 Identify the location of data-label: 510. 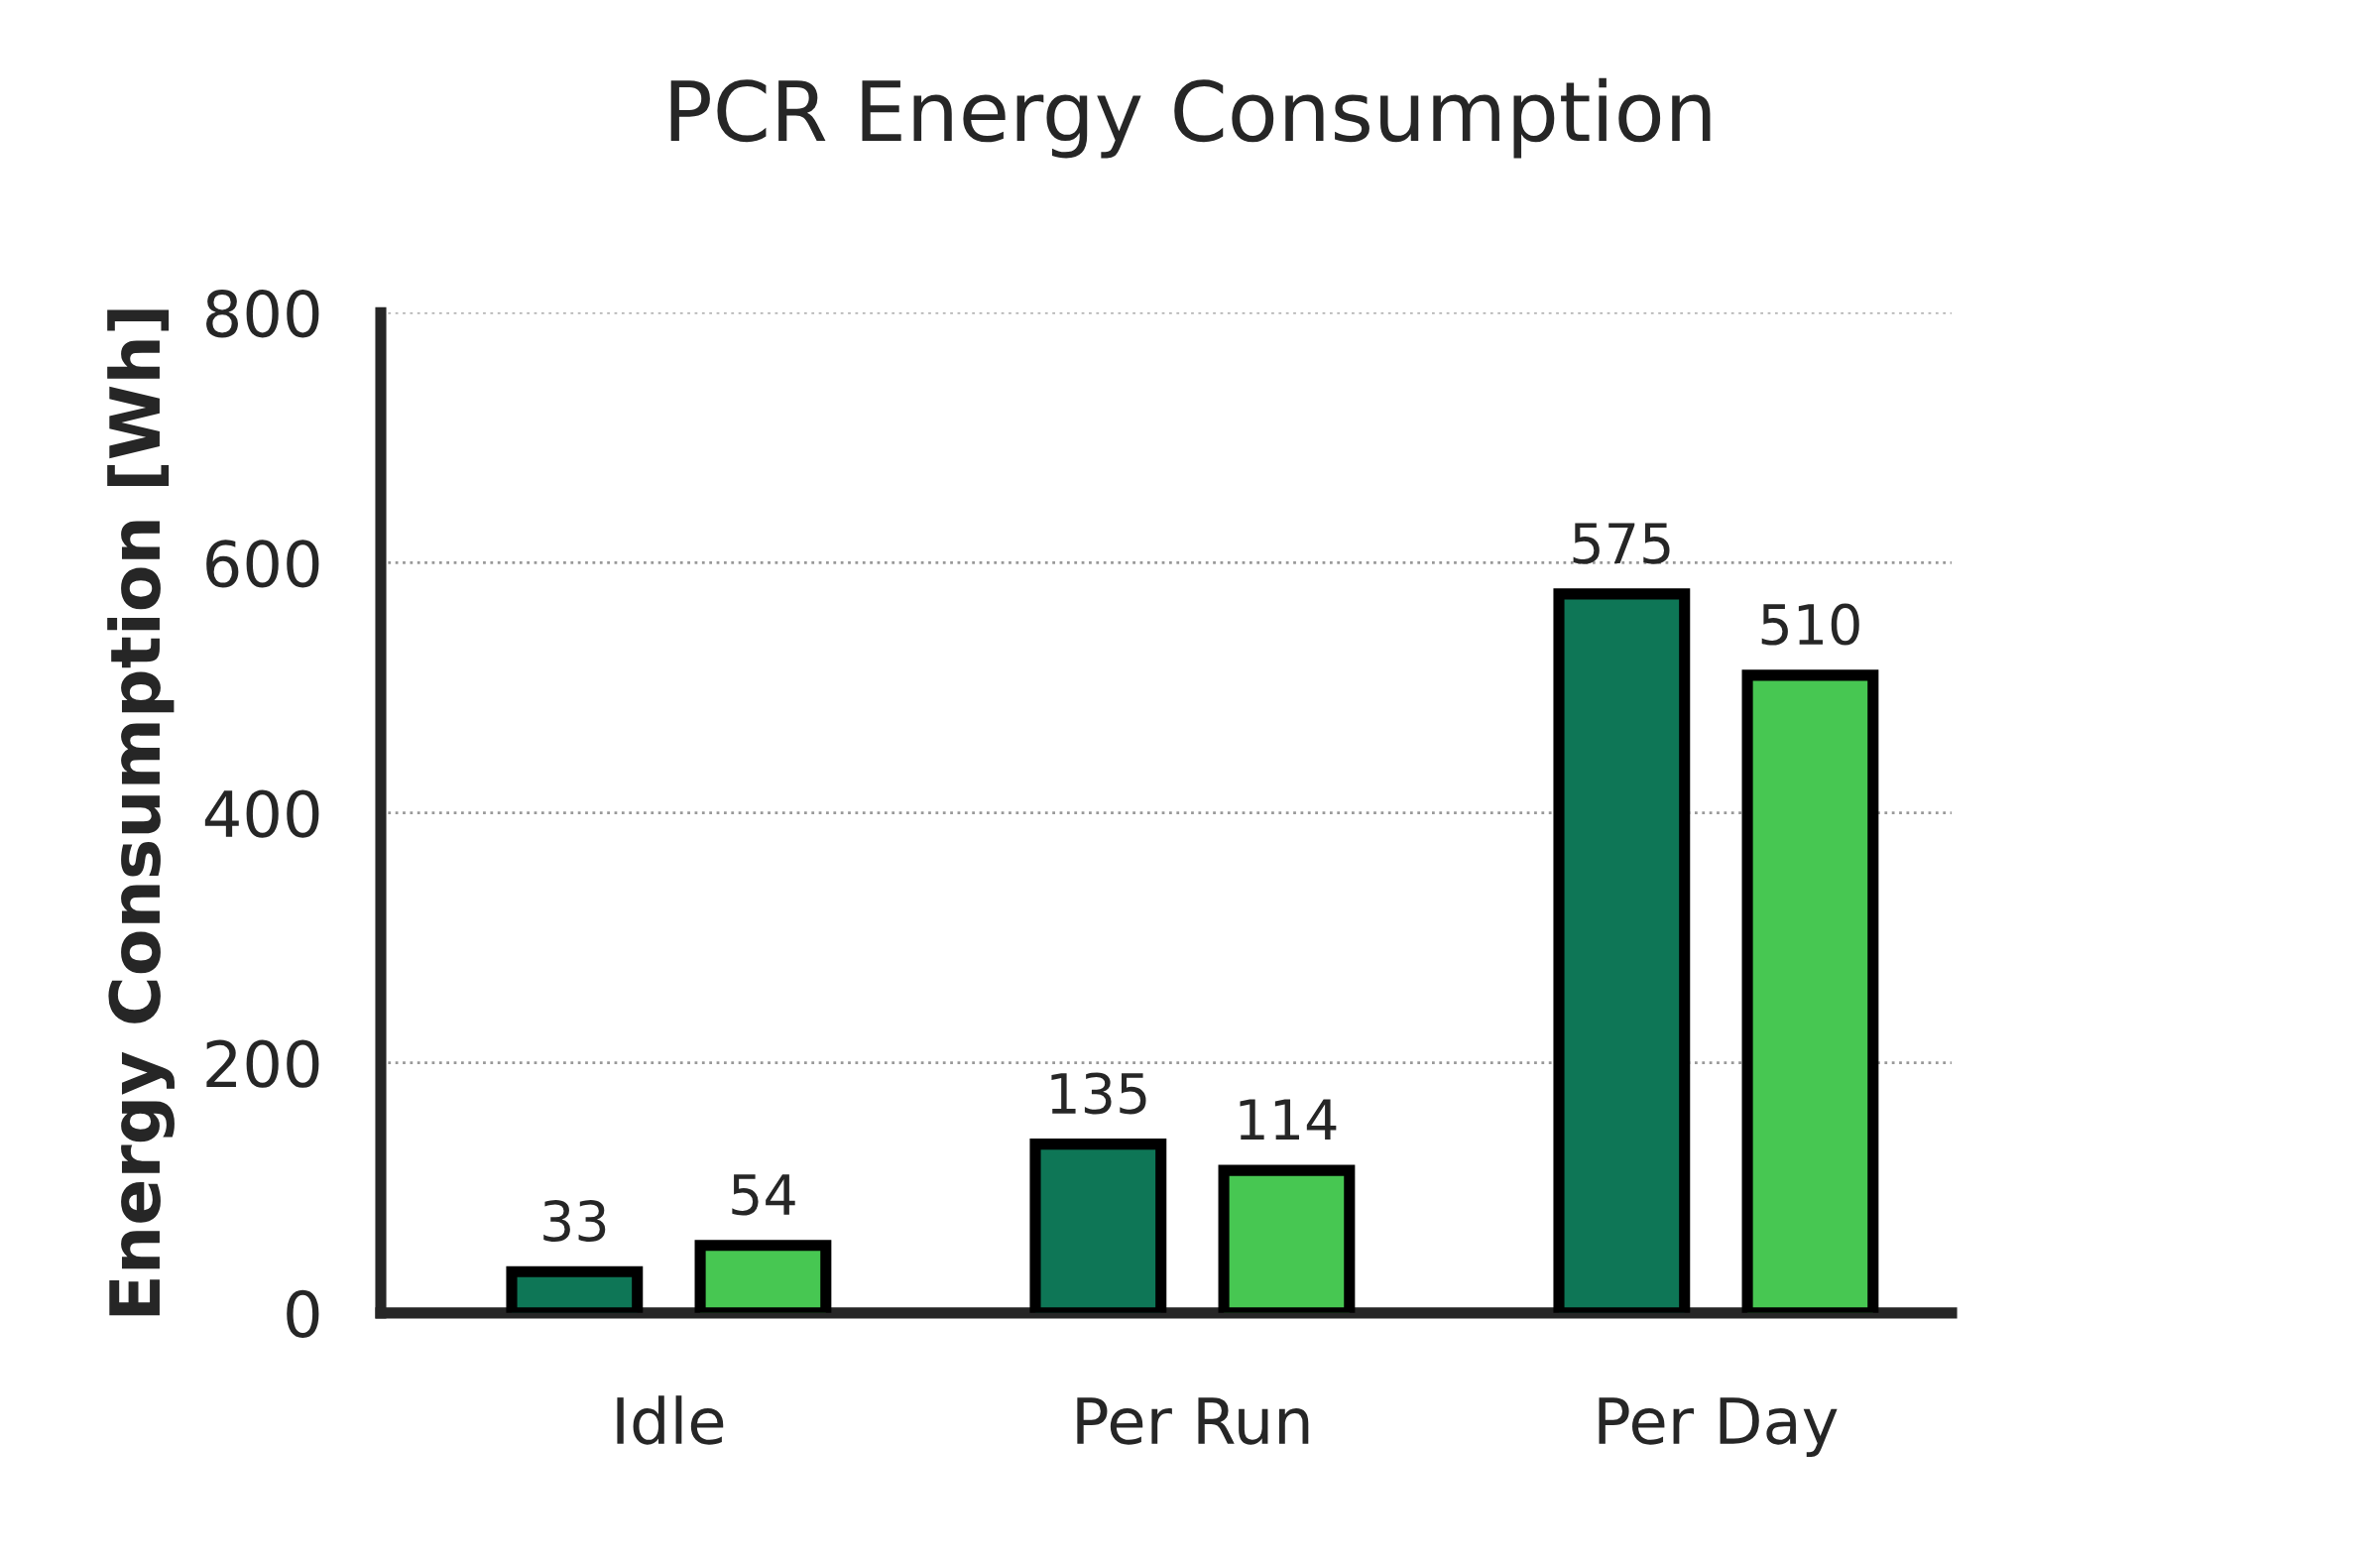
(1810, 624).